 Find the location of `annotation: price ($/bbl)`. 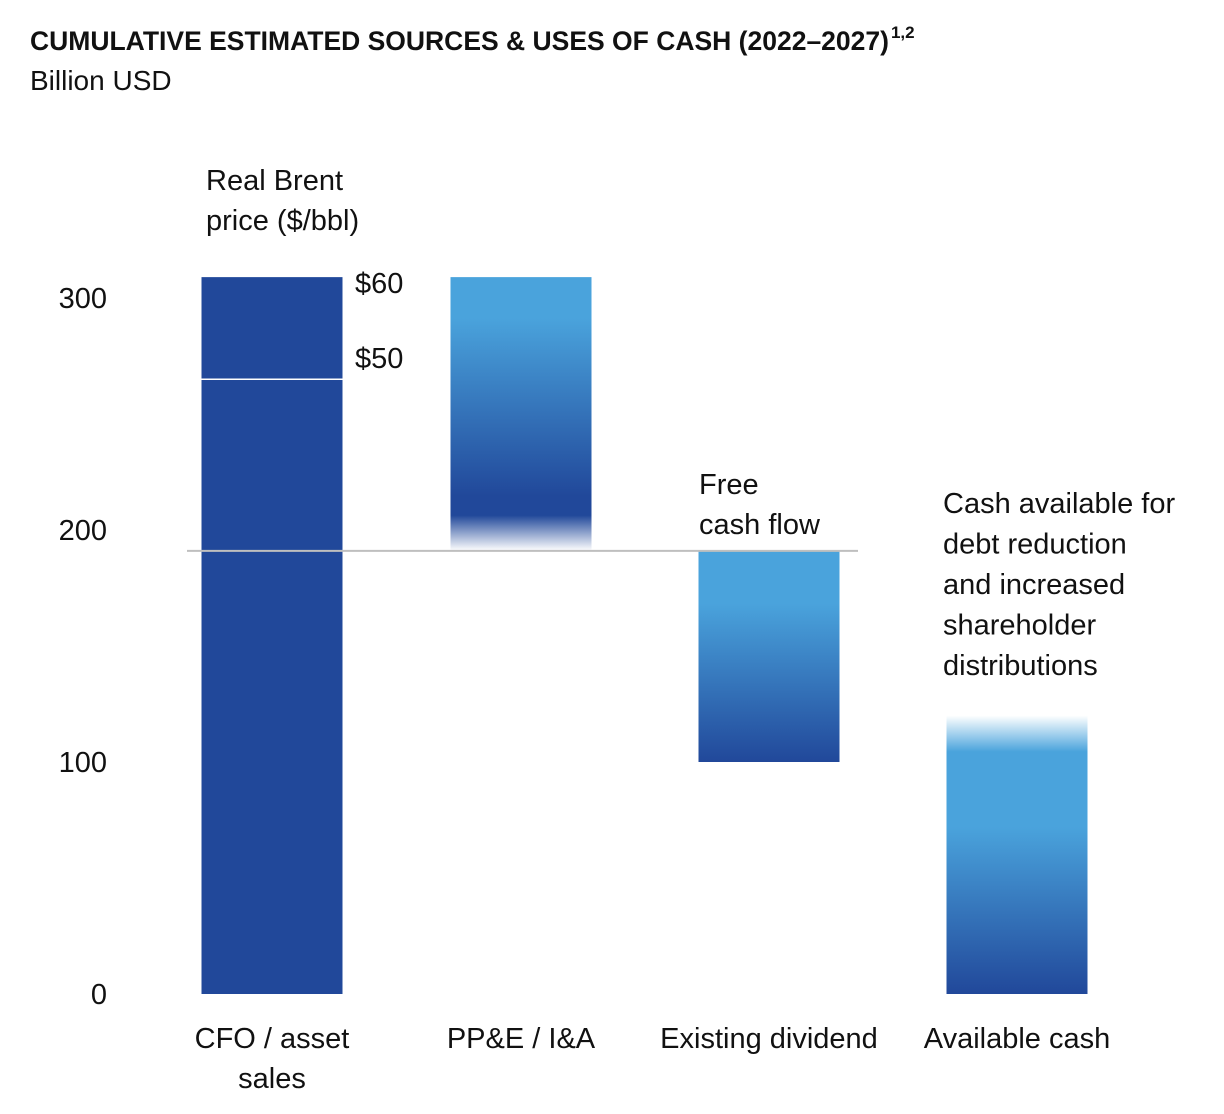

annotation: price ($/bbl) is located at coordinates (282, 221).